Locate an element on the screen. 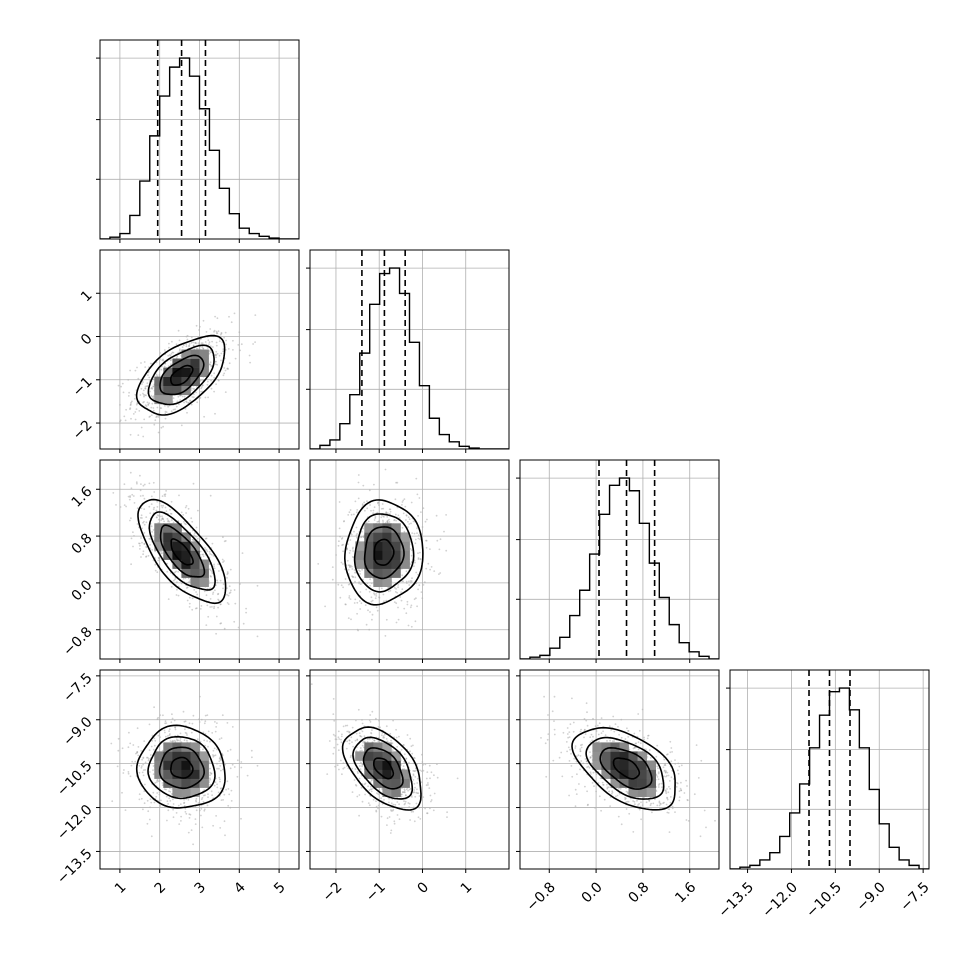  x-tick-label-p0-1: 2 is located at coordinates (161, 888).